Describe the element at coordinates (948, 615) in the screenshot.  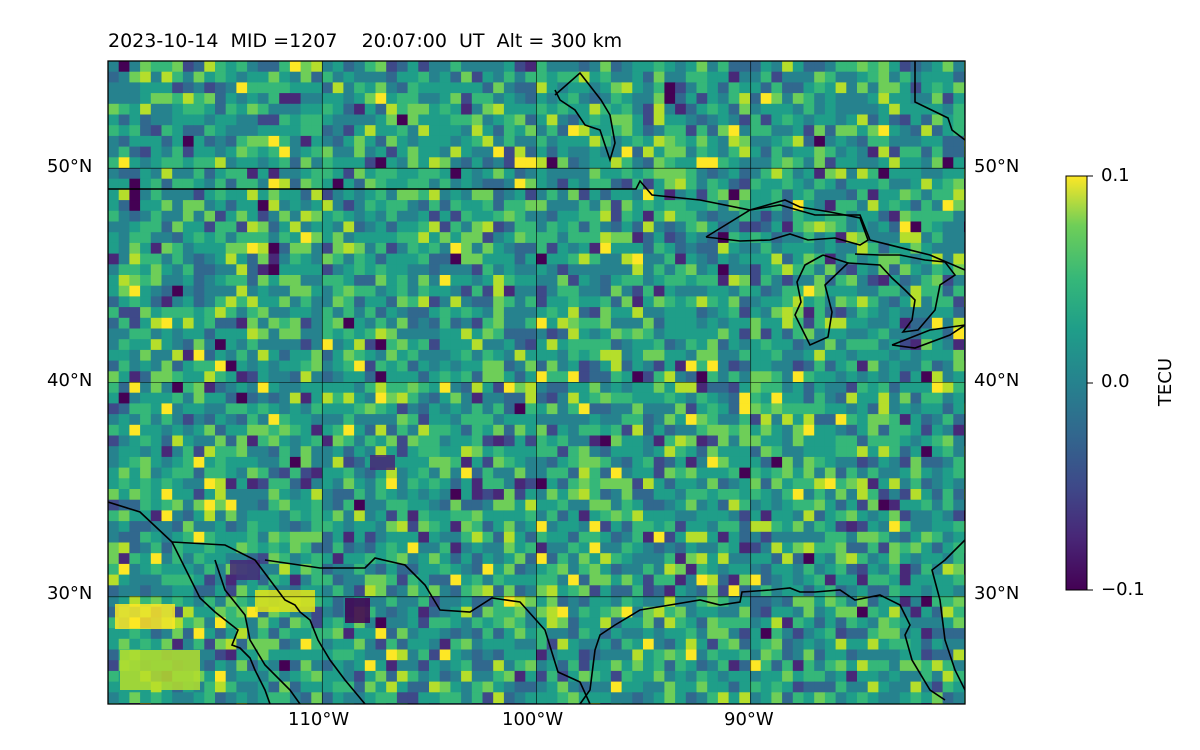
I see `florida-coast` at that location.